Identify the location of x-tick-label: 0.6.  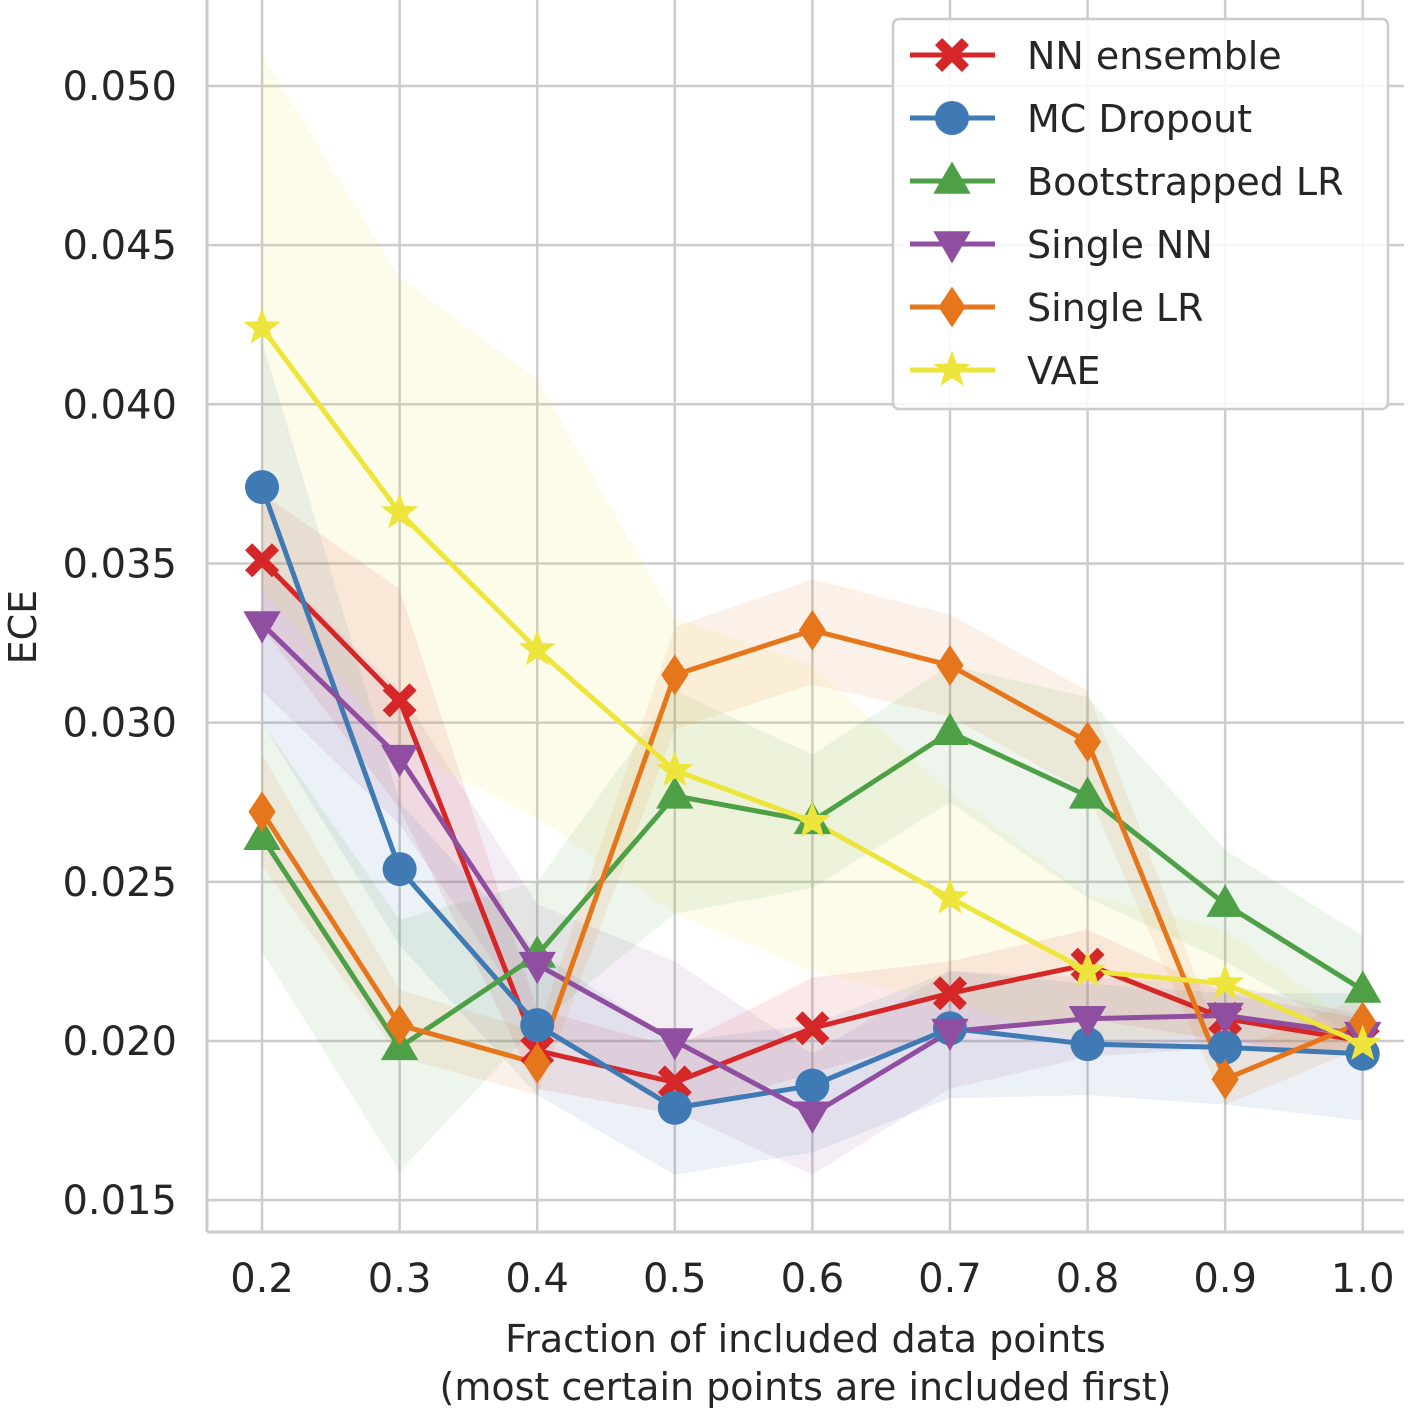
(813, 1279).